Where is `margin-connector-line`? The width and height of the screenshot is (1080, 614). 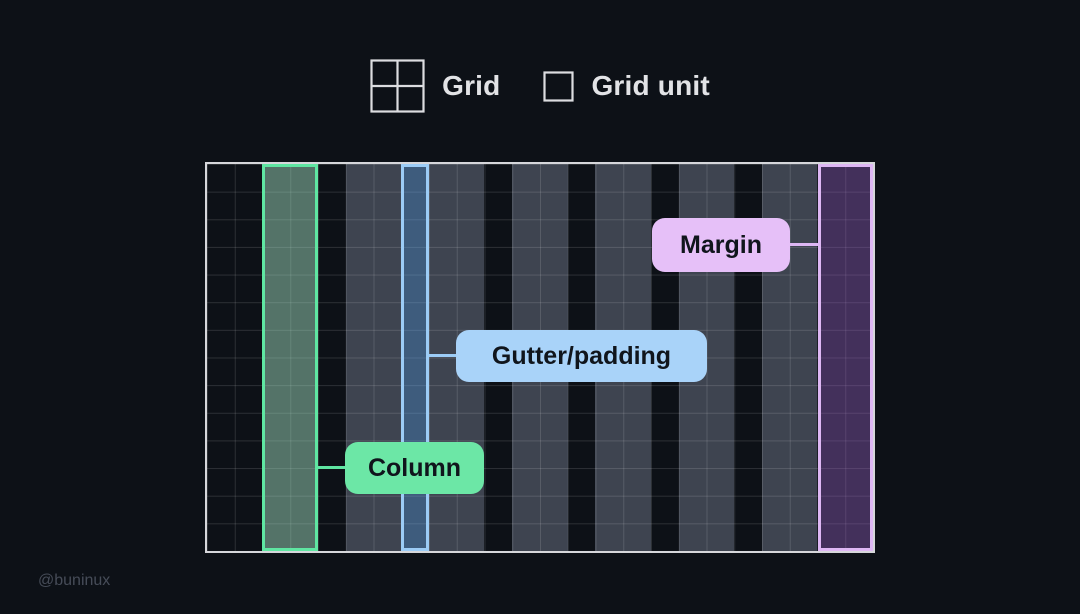 margin-connector-line is located at coordinates (804, 244).